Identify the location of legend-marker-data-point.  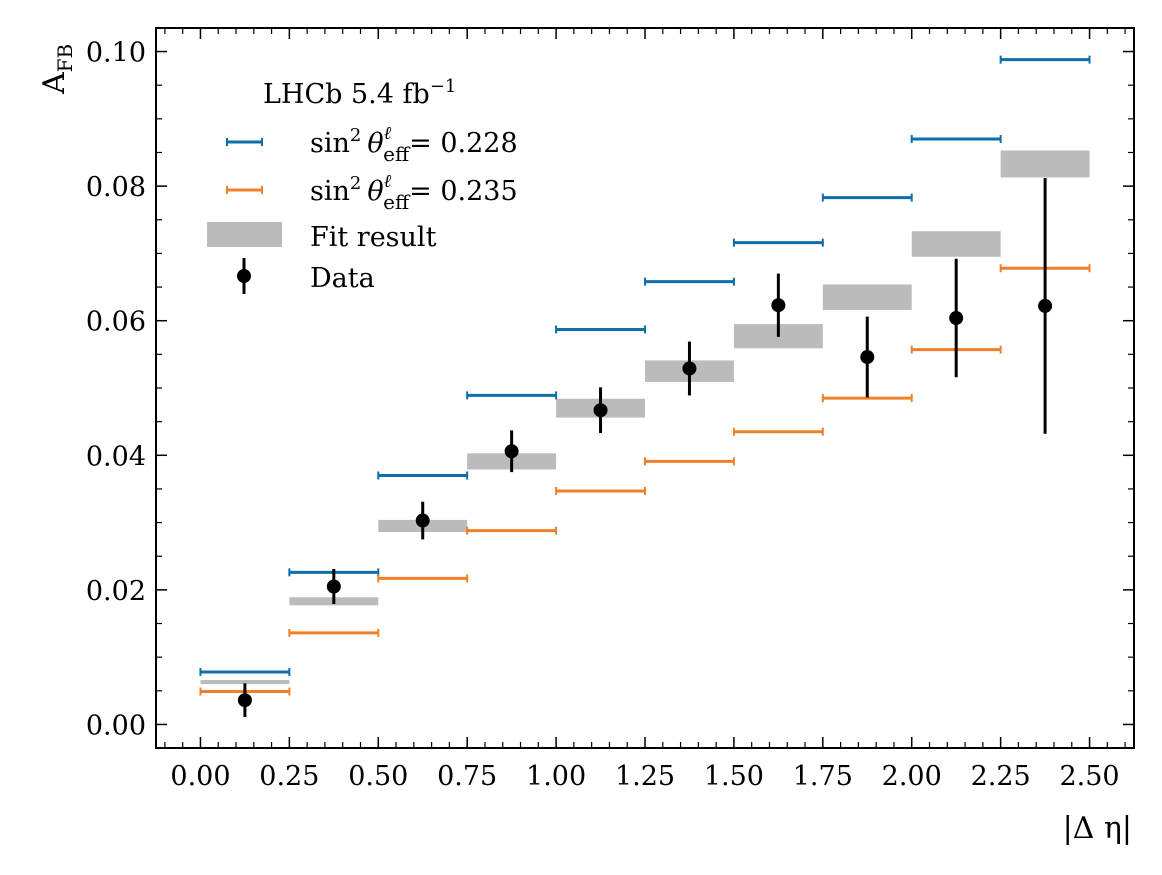
(244, 276).